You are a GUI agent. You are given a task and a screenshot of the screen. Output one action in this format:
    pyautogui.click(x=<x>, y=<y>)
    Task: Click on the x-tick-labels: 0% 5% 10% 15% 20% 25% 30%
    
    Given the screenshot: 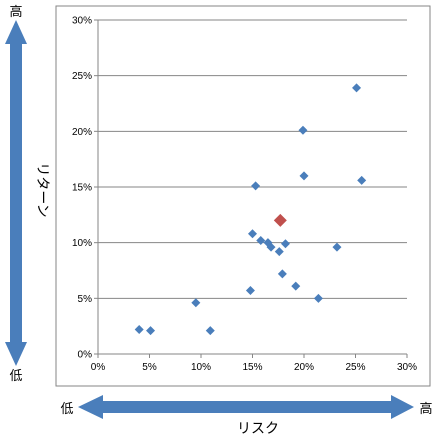 What is the action you would take?
    pyautogui.click(x=254, y=367)
    